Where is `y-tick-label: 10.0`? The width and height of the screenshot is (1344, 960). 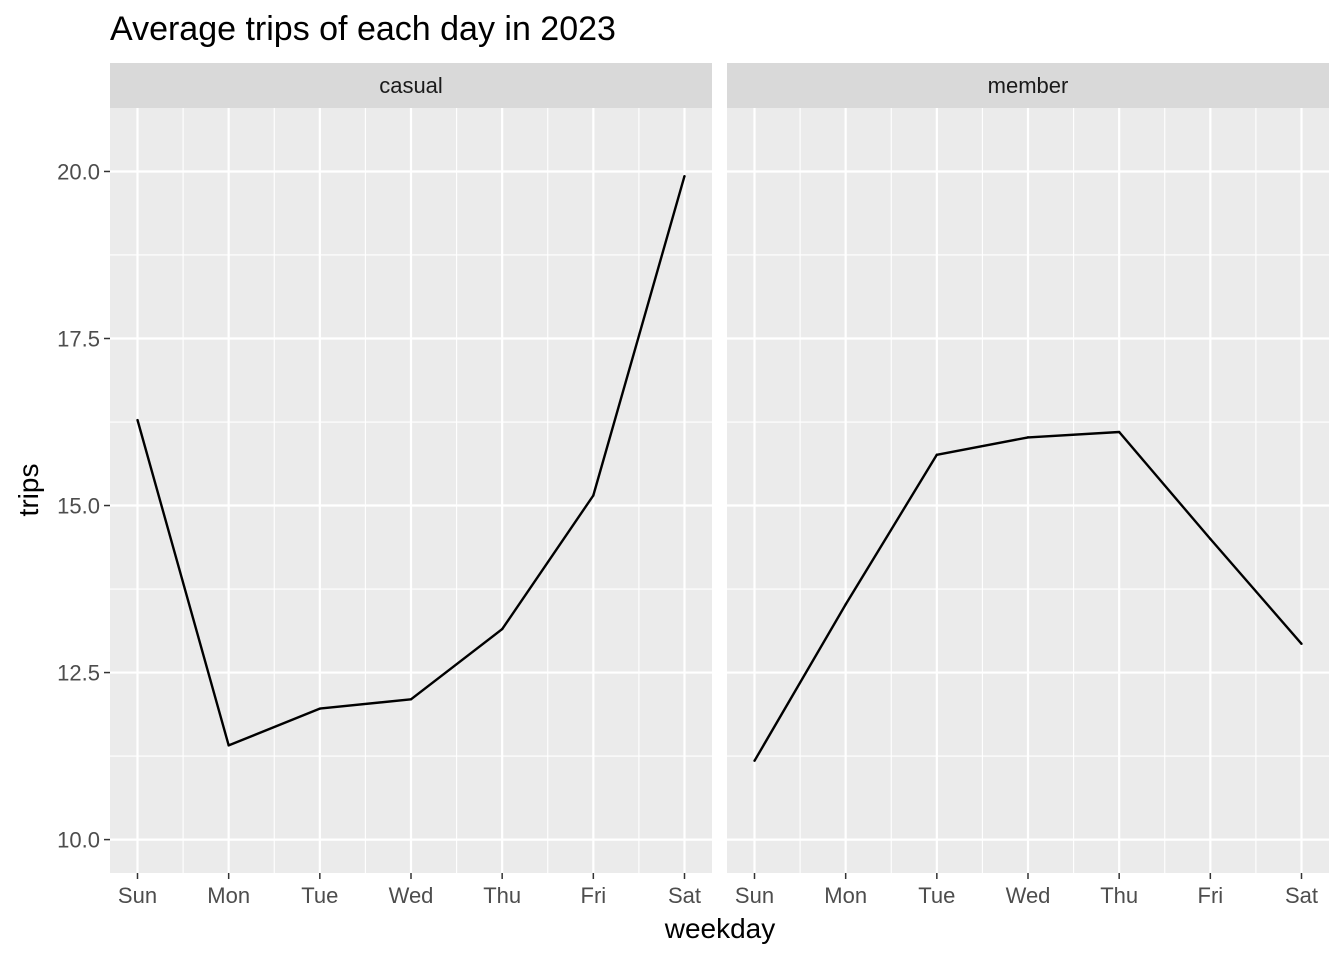
y-tick-label: 10.0 is located at coordinates (78, 840).